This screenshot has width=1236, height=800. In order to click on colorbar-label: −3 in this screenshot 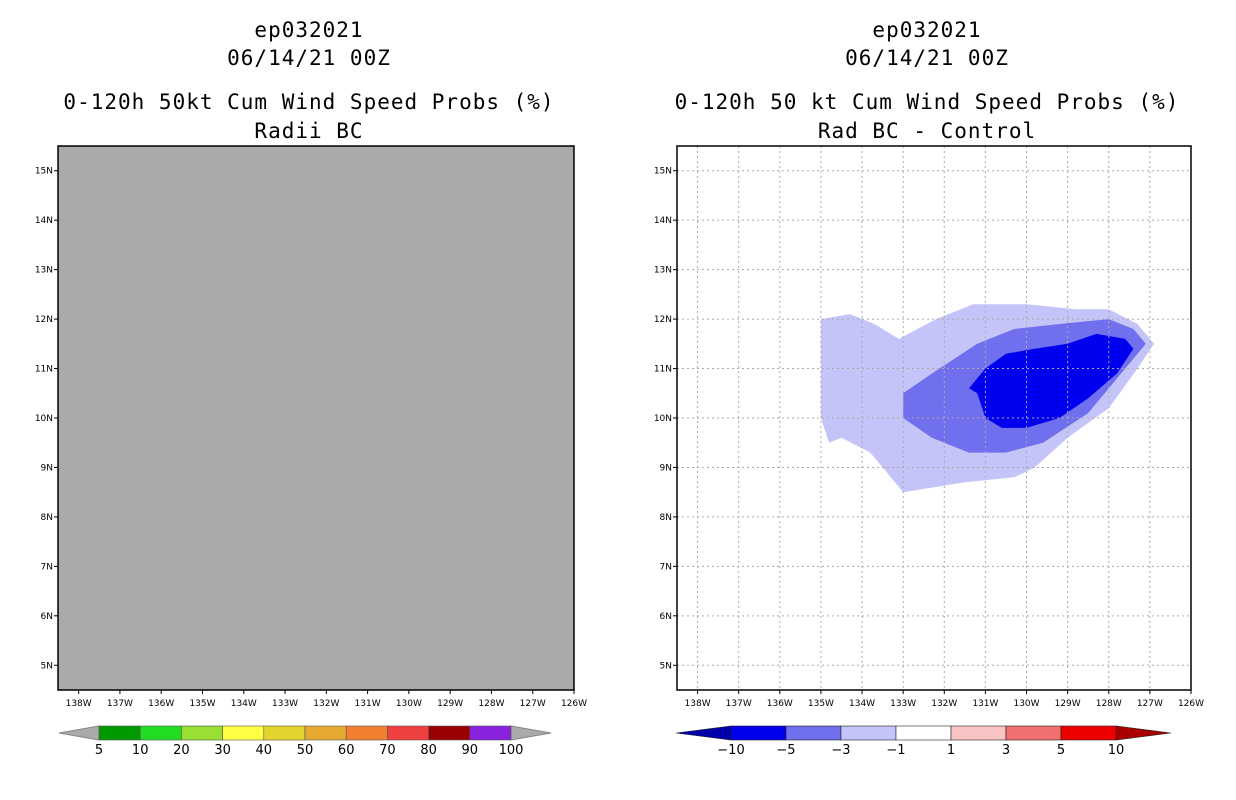, I will do `click(840, 750)`.